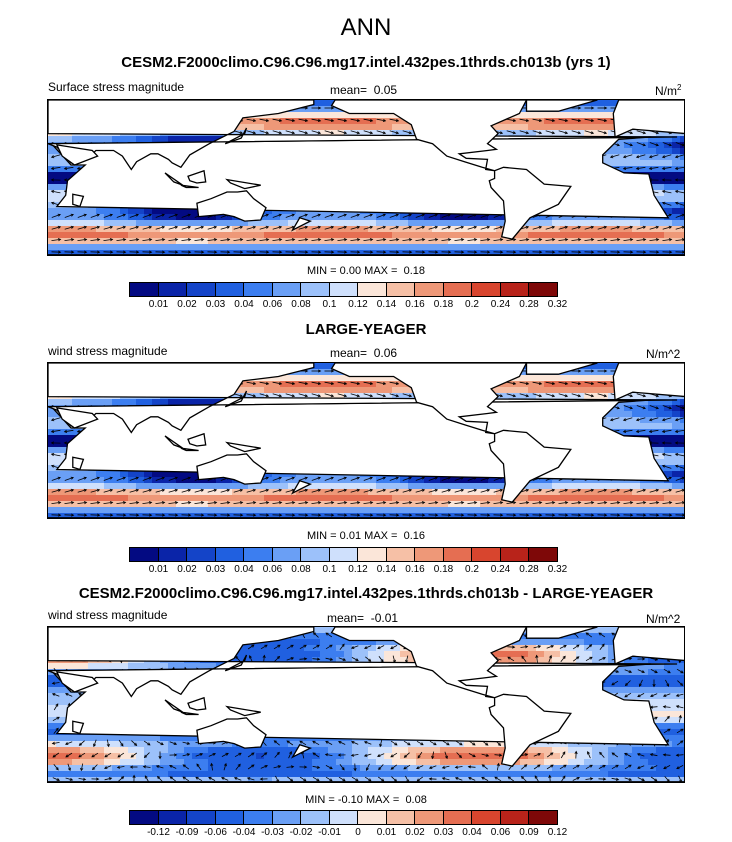 Image resolution: width=732 pixels, height=842 pixels. I want to click on panel-3-colorbar, so click(343, 817).